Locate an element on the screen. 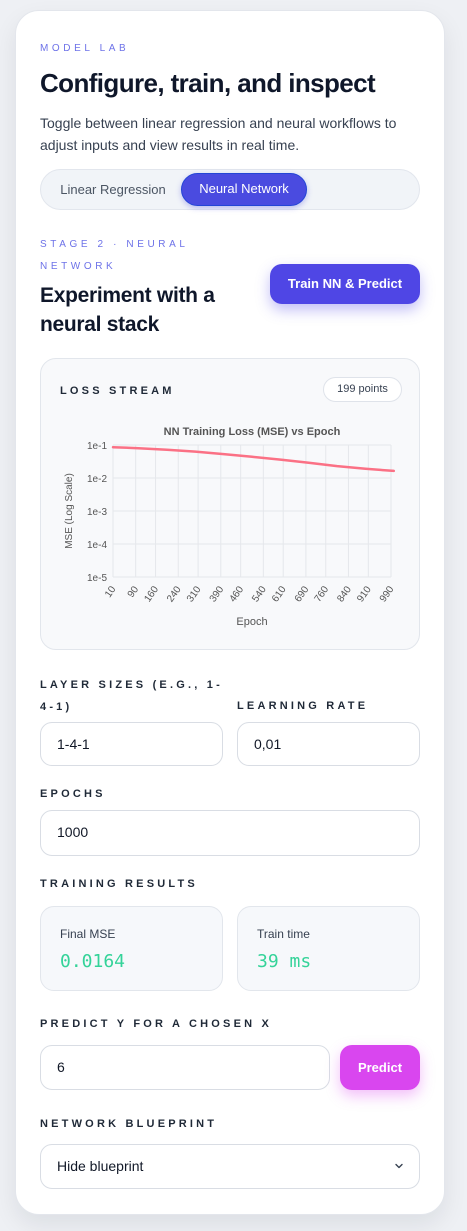 The width and height of the screenshot is (467, 1231). x-tick-label: 840 is located at coordinates (344, 594).